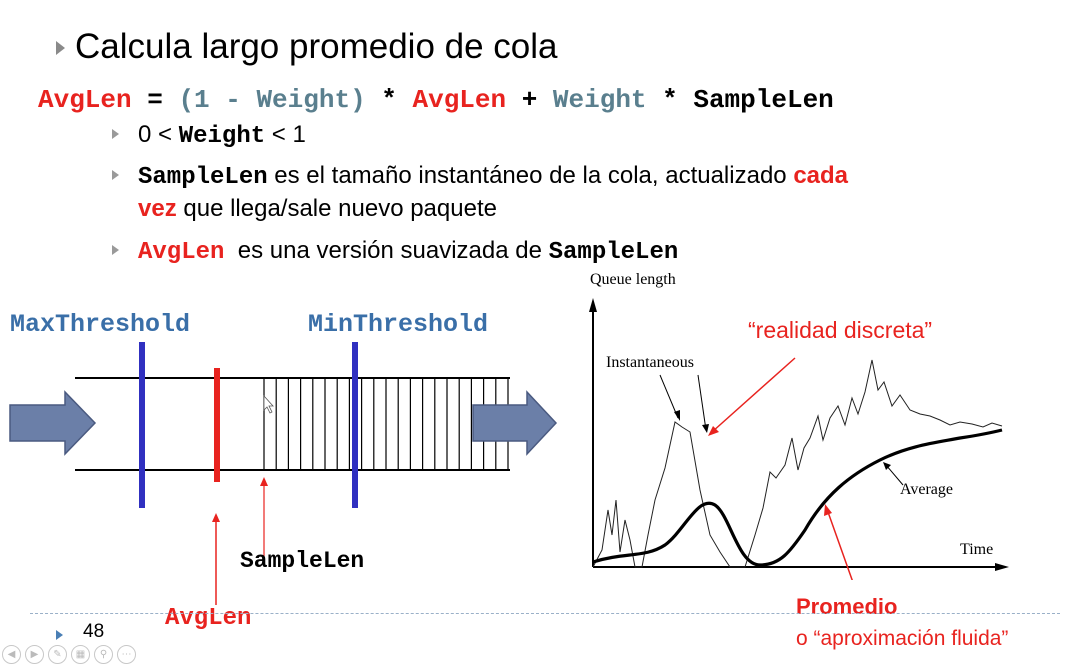 This screenshot has height=664, width=1080. What do you see at coordinates (650, 362) in the screenshot?
I see `instantaneous-label: Instantaneous` at bounding box center [650, 362].